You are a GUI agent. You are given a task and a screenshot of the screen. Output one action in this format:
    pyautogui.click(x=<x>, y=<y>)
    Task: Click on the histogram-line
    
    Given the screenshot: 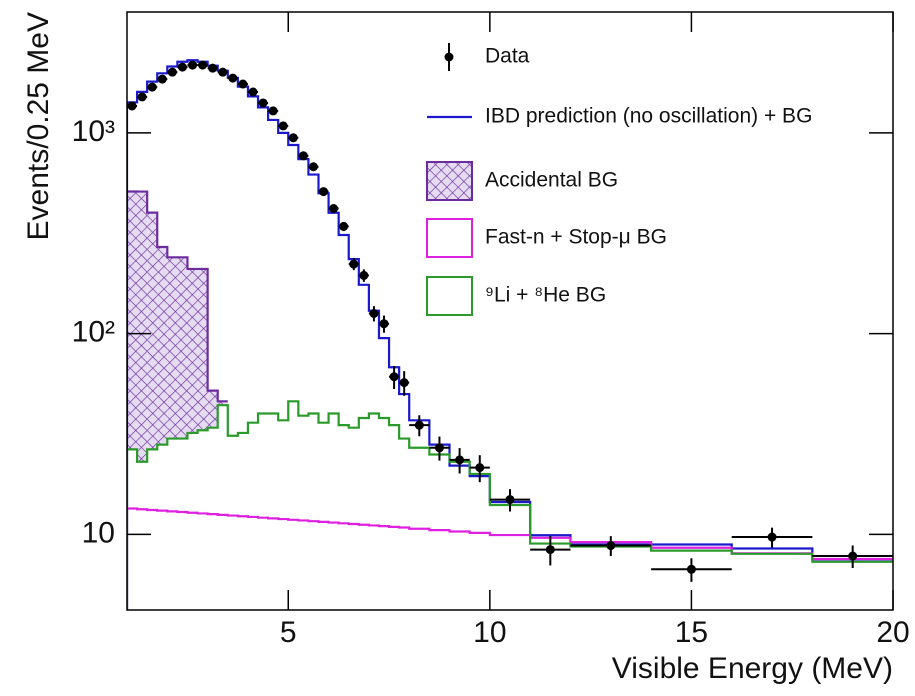 What is the action you would take?
    pyautogui.click(x=510, y=558)
    